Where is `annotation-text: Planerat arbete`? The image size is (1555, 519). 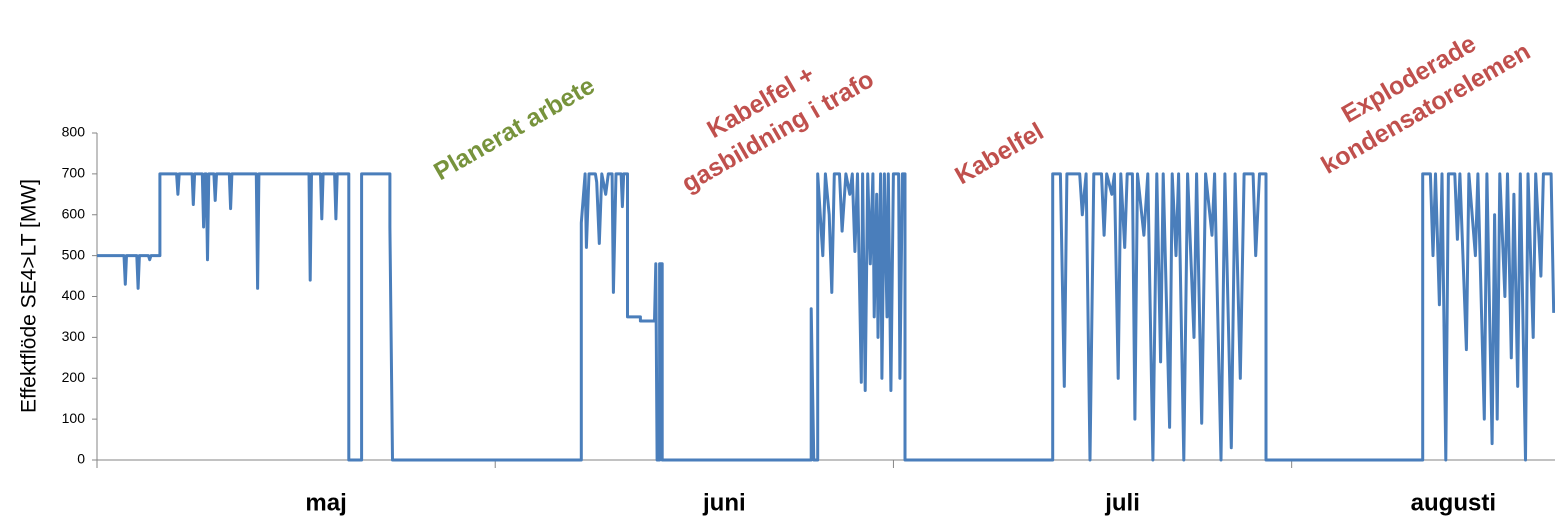 annotation-text: Planerat arbete is located at coordinates (514, 128).